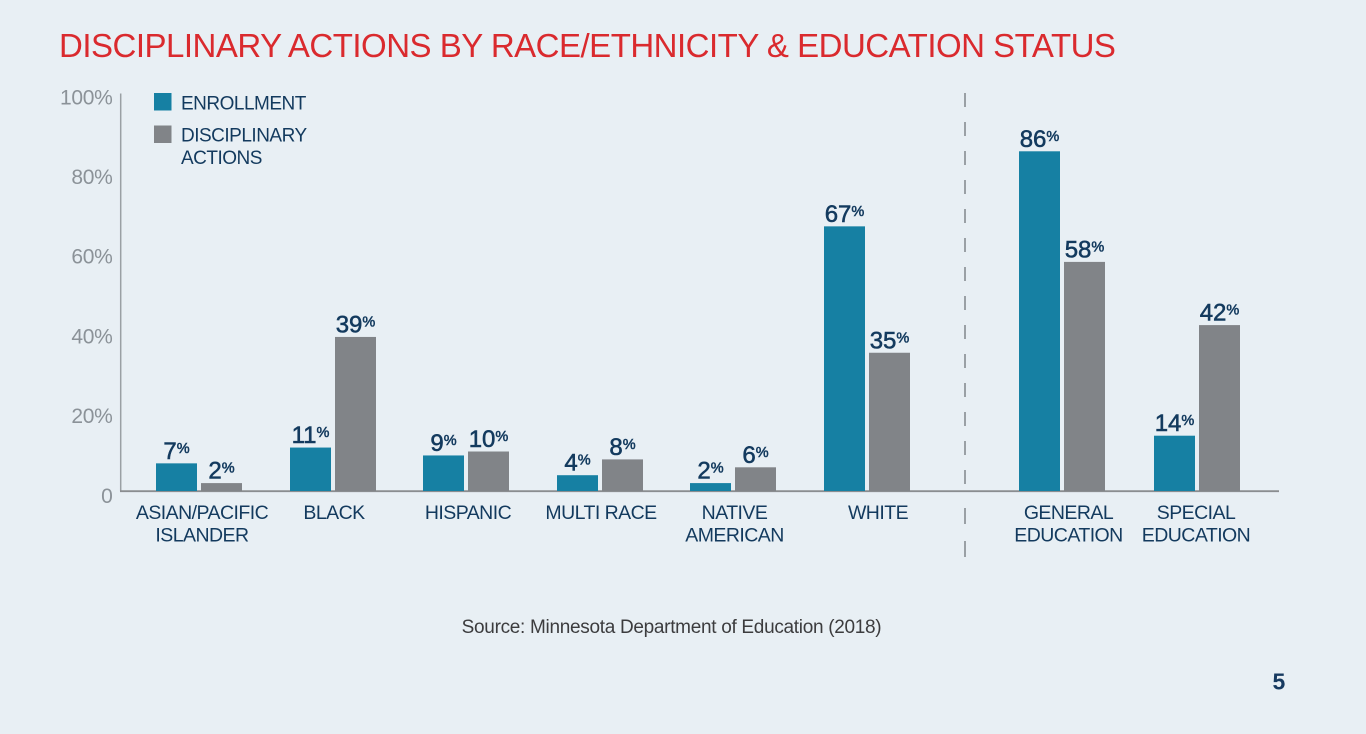 The width and height of the screenshot is (1366, 734). Describe the element at coordinates (601, 513) in the screenshot. I see `svg-text: MULTI RACE` at that location.